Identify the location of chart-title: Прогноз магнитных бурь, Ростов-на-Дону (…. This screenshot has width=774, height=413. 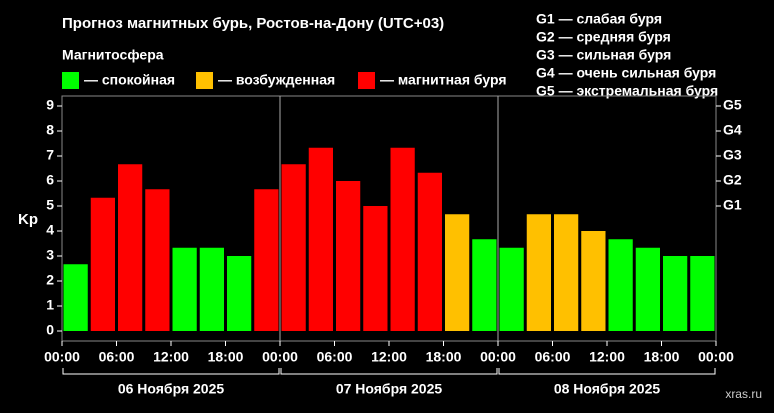
(253, 23).